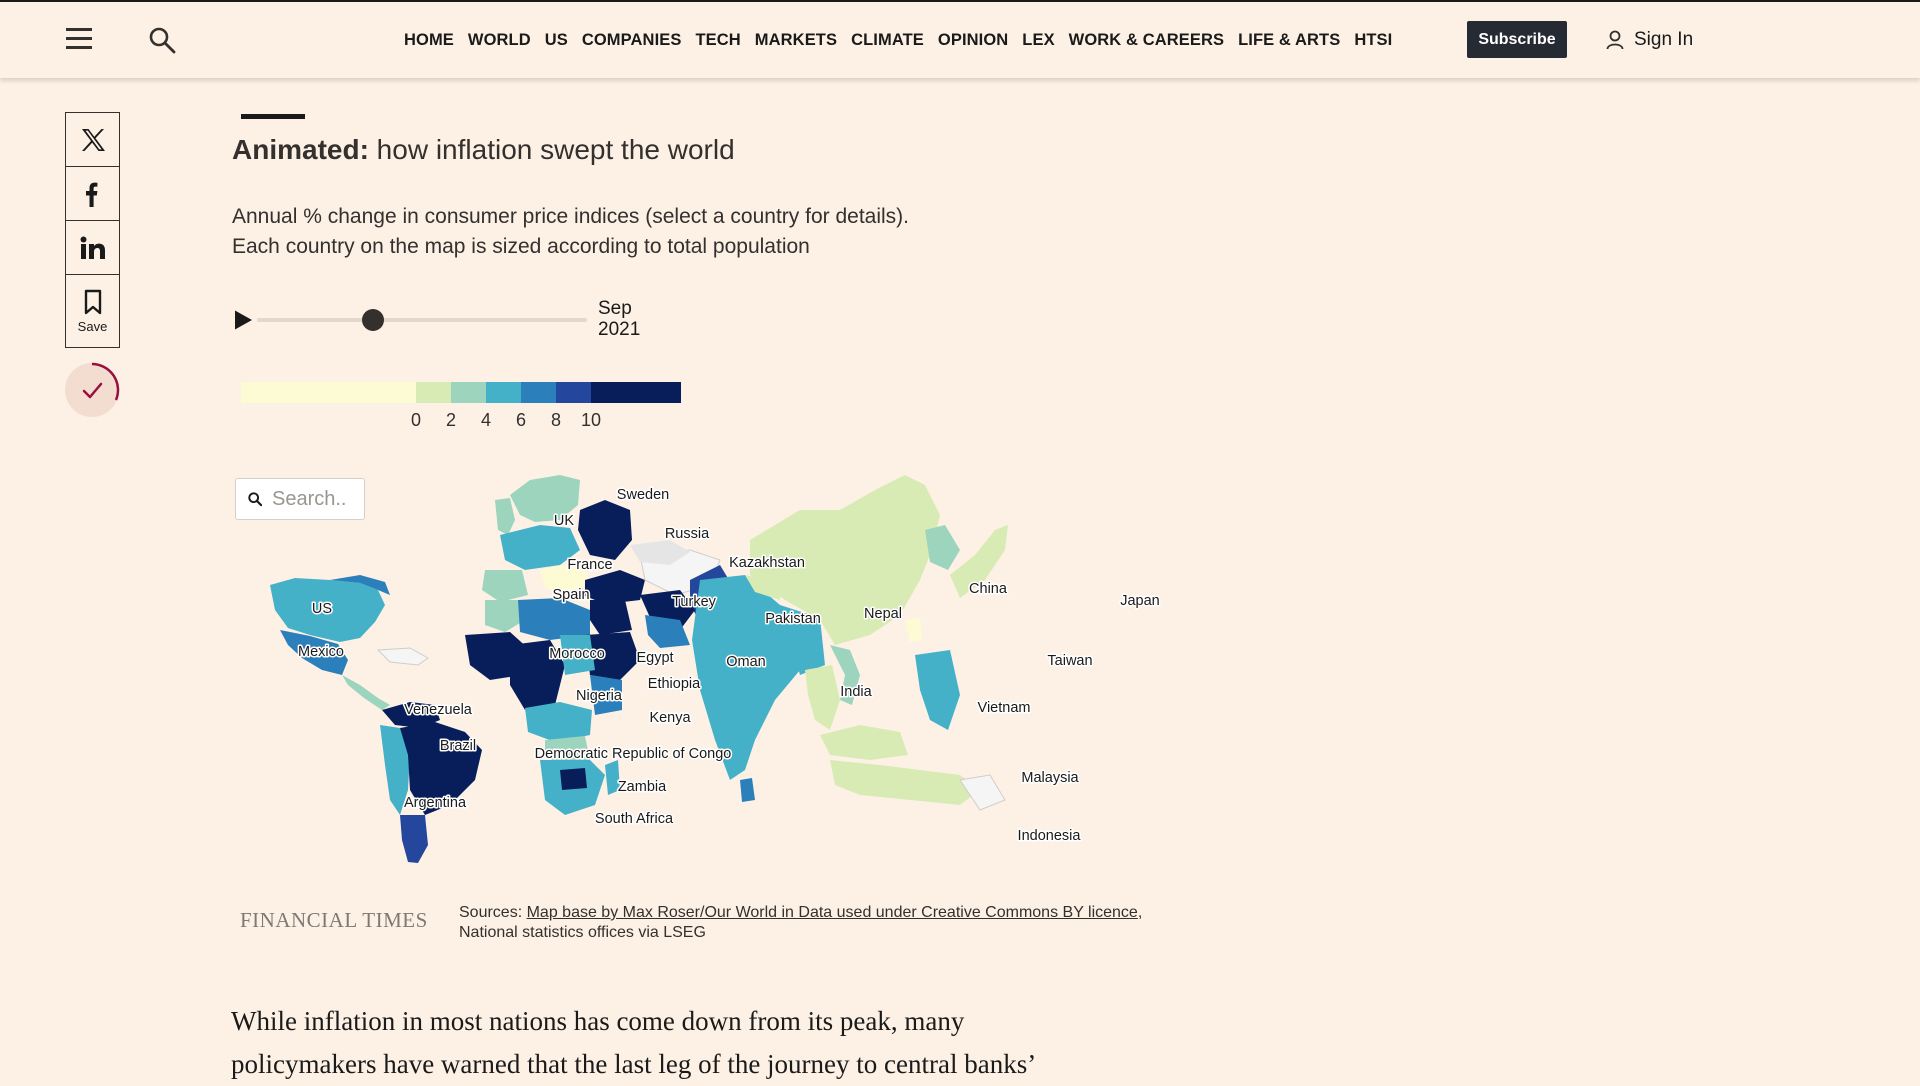 This screenshot has width=1920, height=1086. I want to click on country-kazakhstan, so click(660, 552).